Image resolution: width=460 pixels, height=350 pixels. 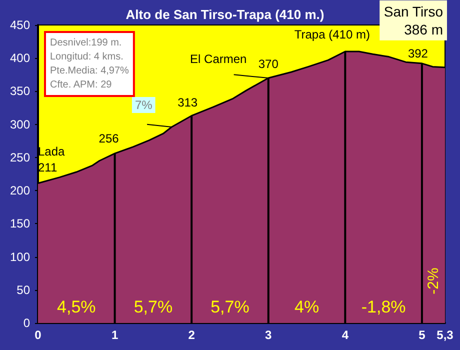 What do you see at coordinates (20, 157) in the screenshot?
I see `y-tick-label: 250` at bounding box center [20, 157].